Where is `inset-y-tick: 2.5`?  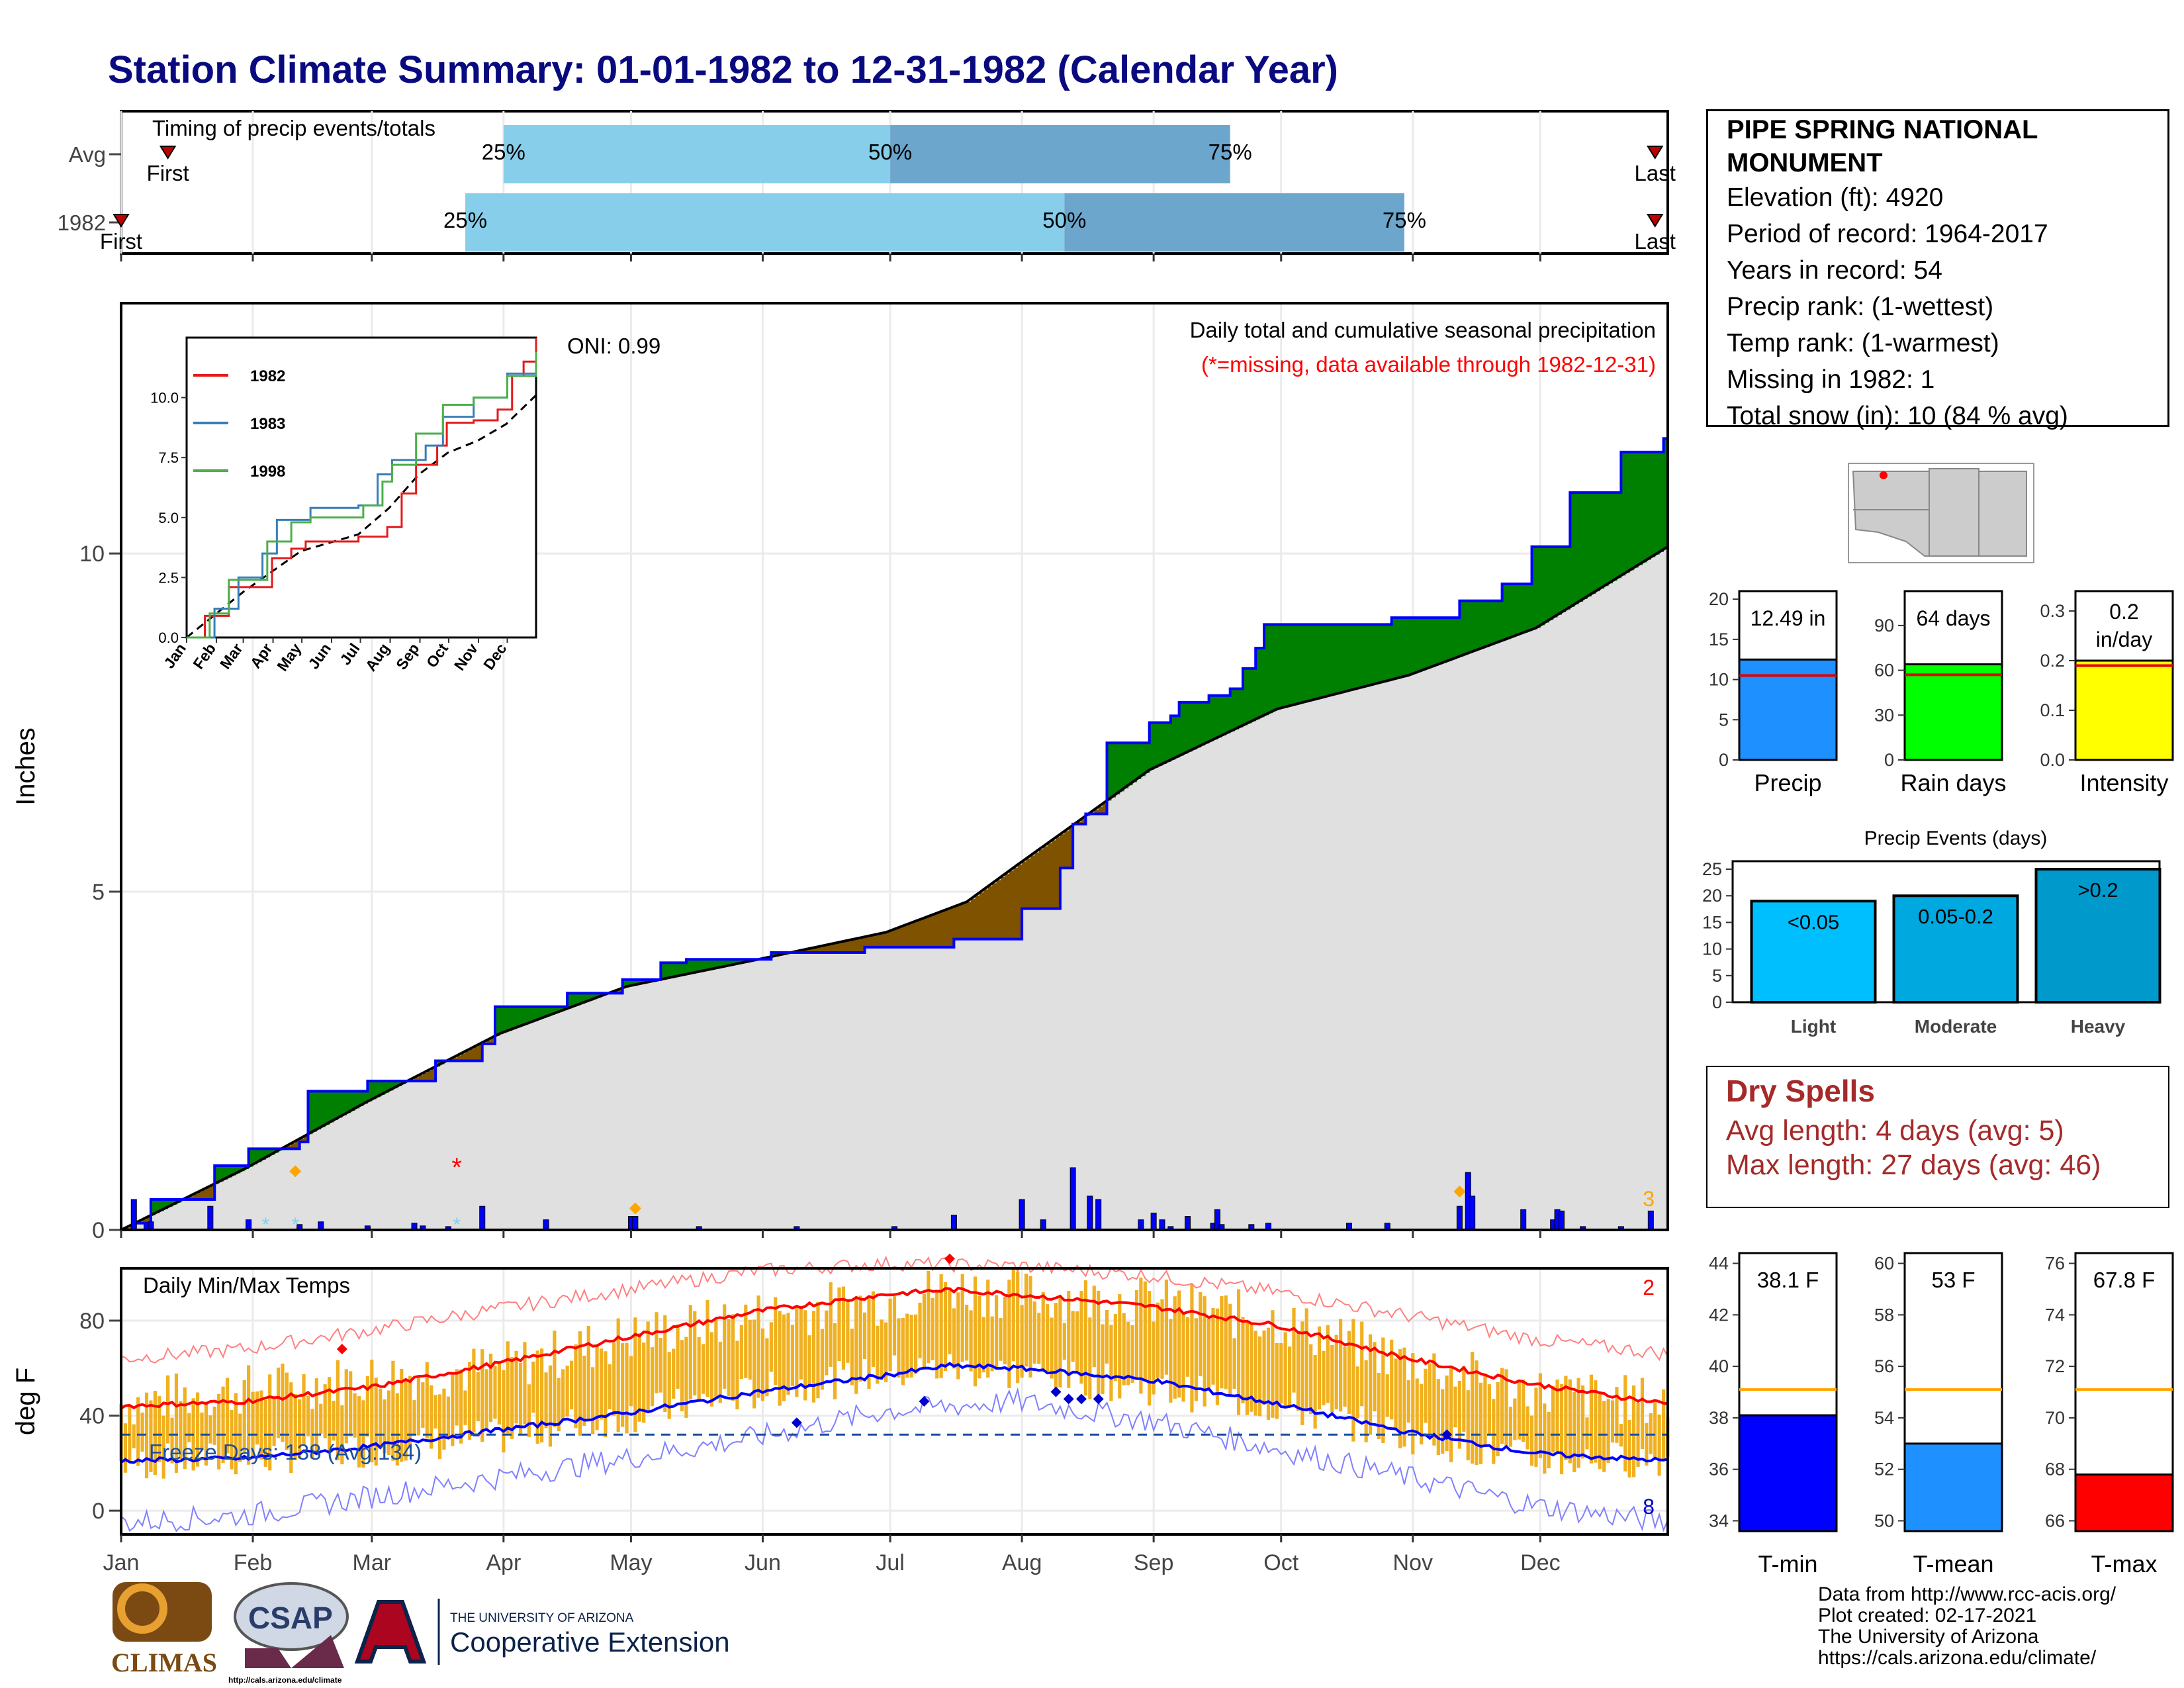 inset-y-tick: 2.5 is located at coordinates (168, 577).